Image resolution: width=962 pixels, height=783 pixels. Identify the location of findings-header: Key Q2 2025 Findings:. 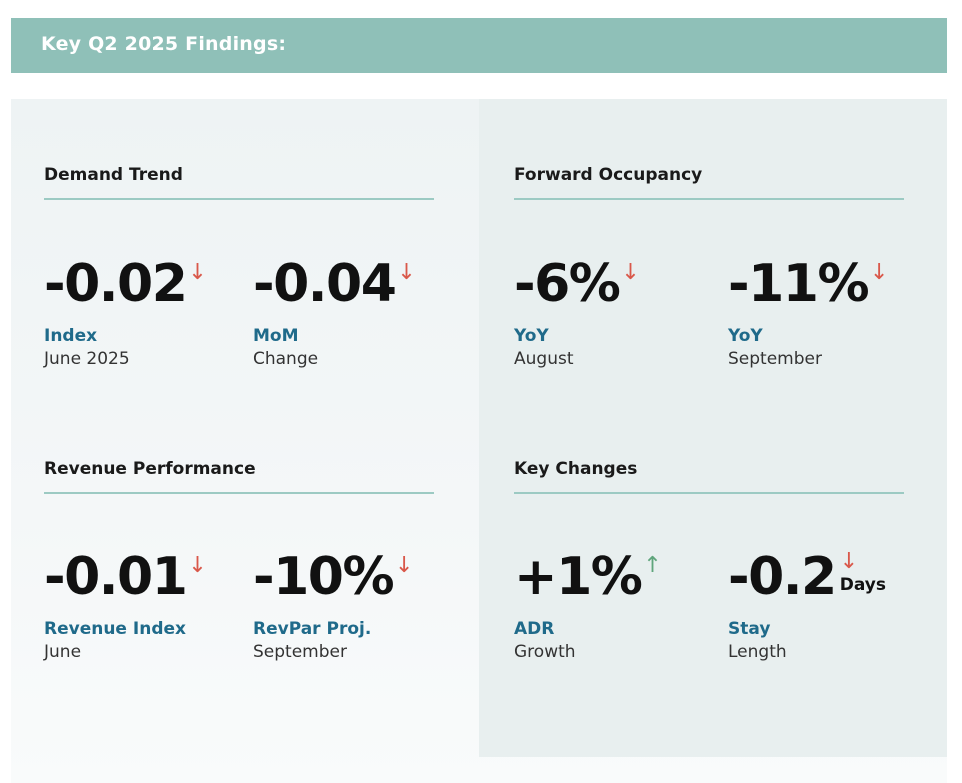
(479, 45).